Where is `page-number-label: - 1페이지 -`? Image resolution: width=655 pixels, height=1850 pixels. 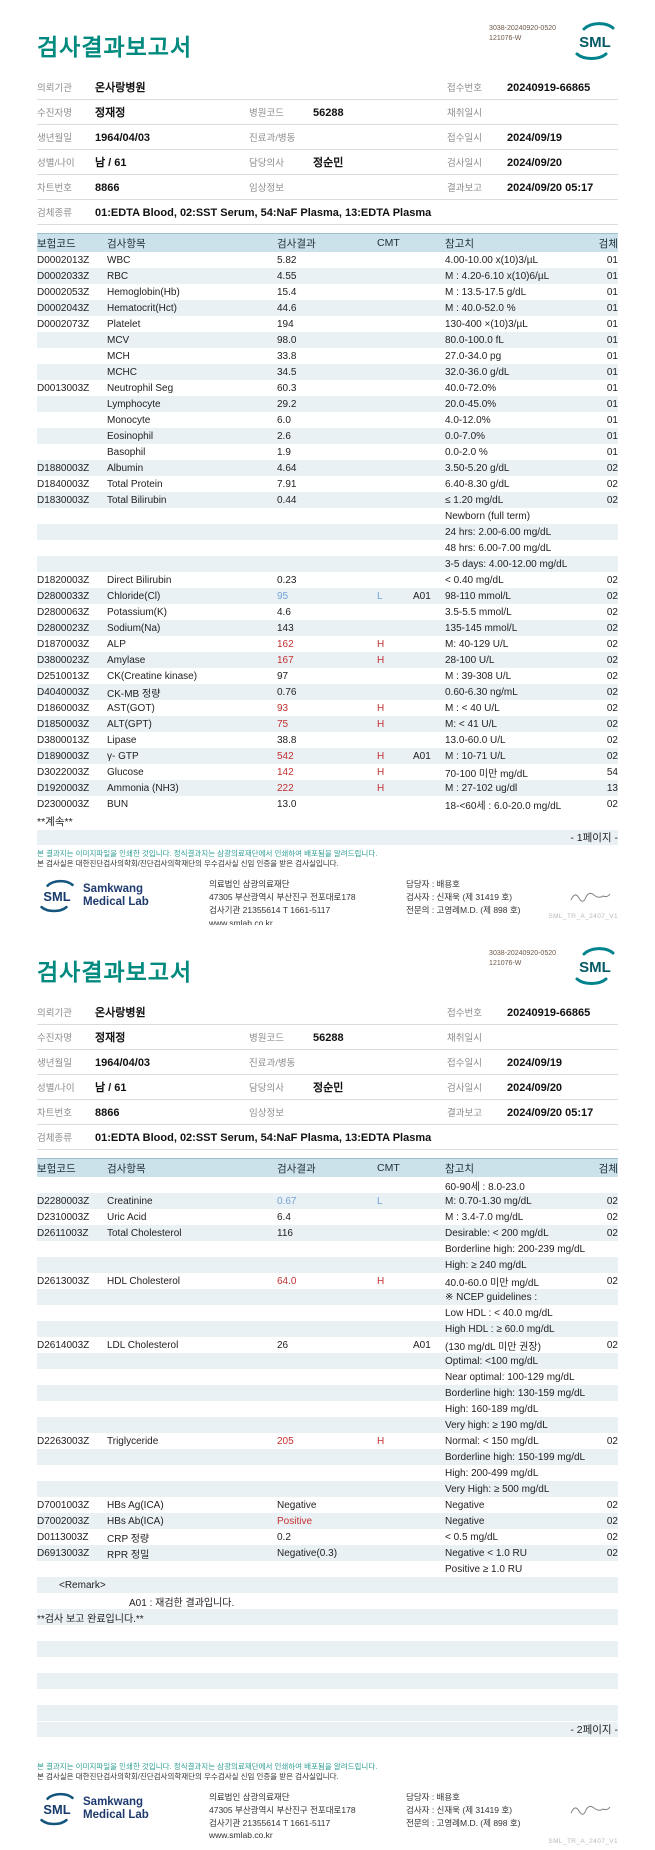 page-number-label: - 1페이지 - is located at coordinates (594, 838).